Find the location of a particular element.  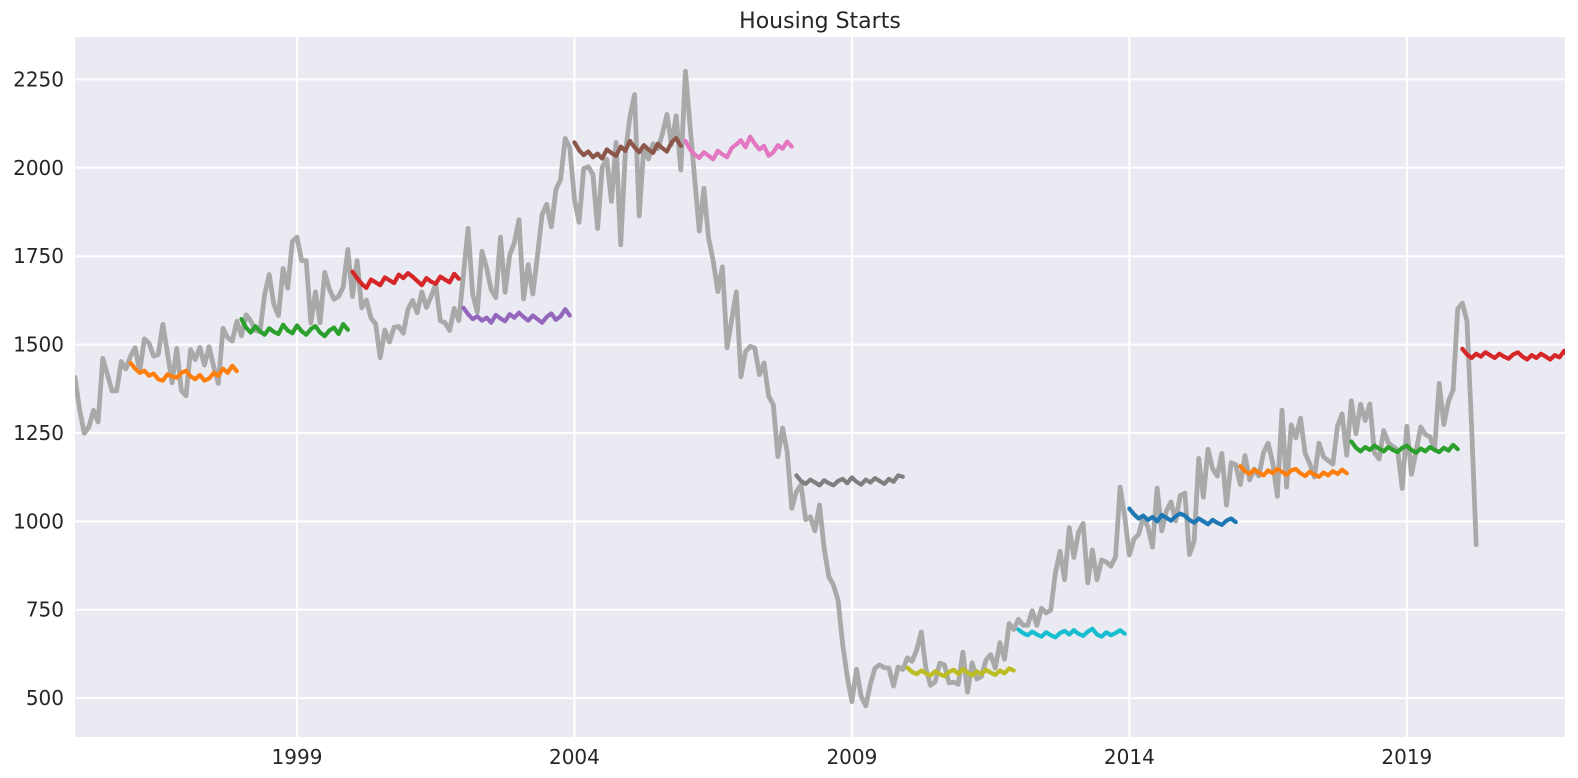

forecast-2002 is located at coordinates (516, 315).